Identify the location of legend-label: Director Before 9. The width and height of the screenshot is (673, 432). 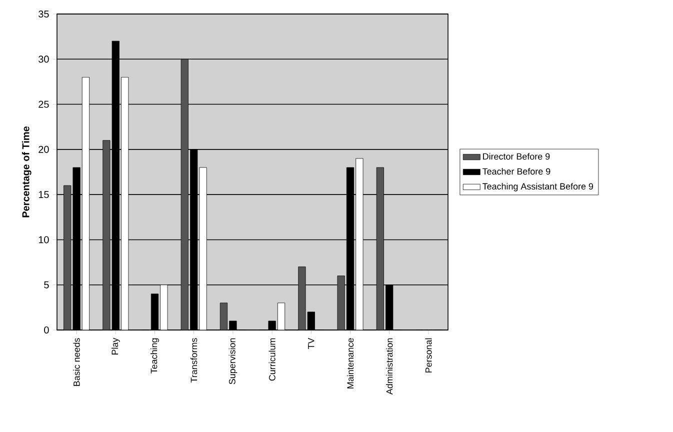
(516, 156).